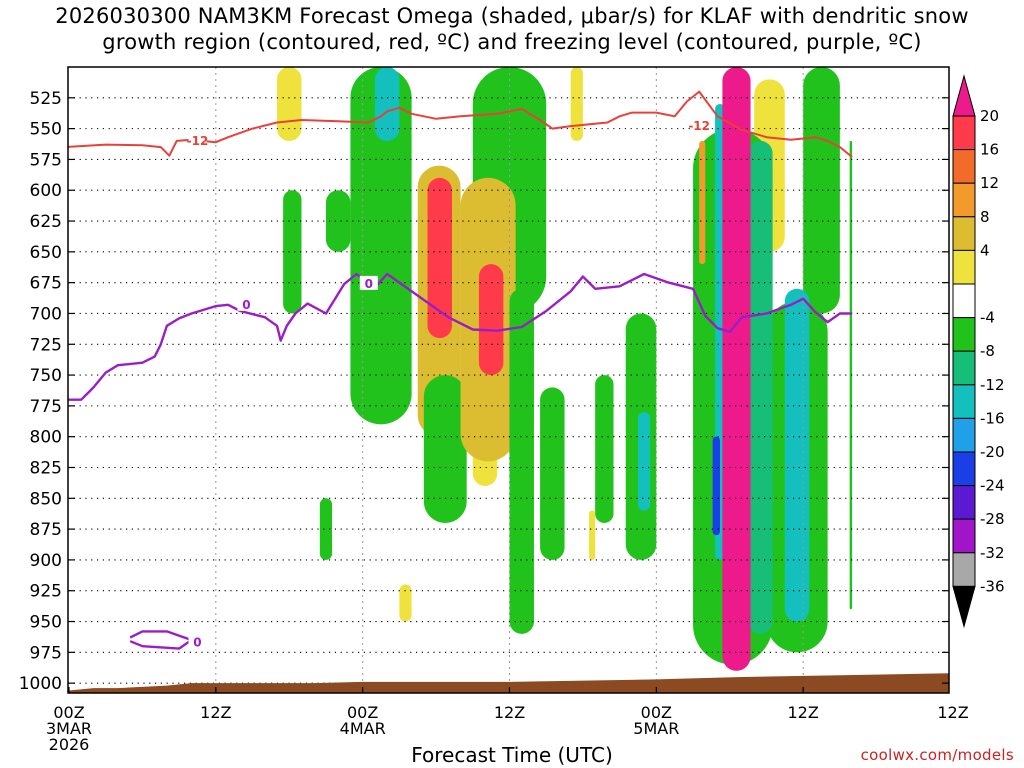 This screenshot has height=768, width=1024. Describe the element at coordinates (992, 519) in the screenshot. I see `colorbar-label: -28` at that location.